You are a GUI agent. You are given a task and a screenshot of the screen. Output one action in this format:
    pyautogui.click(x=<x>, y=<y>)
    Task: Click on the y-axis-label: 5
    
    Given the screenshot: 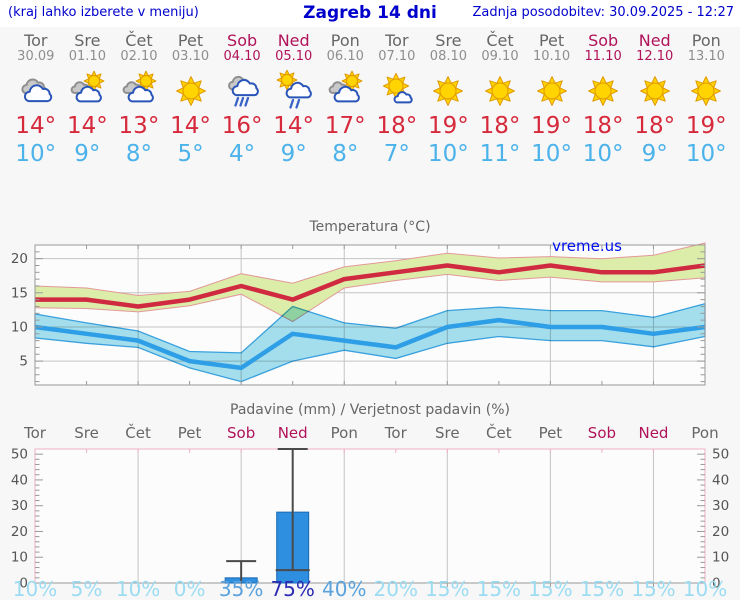 What is the action you would take?
    pyautogui.click(x=23, y=362)
    